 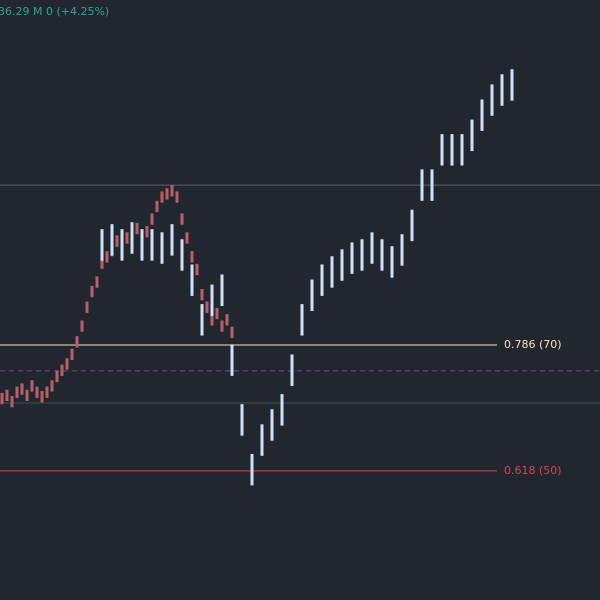 I want to click on level-label: 0.618 (50), so click(x=533, y=470).